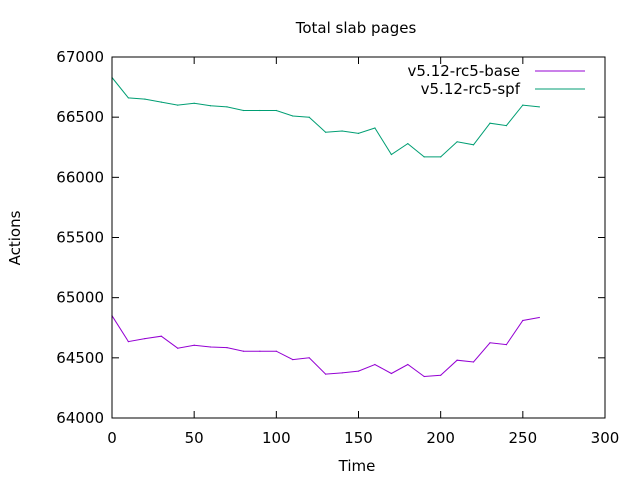  I want to click on legend-label-1: v5.12-rc5-spf, so click(471, 89).